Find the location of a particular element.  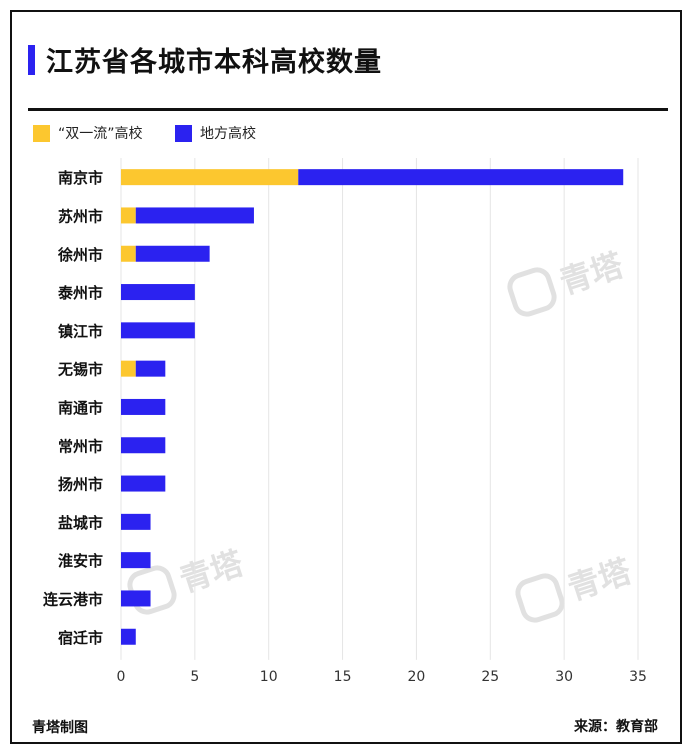

category-label-12: 宿迁市 is located at coordinates (80, 638).